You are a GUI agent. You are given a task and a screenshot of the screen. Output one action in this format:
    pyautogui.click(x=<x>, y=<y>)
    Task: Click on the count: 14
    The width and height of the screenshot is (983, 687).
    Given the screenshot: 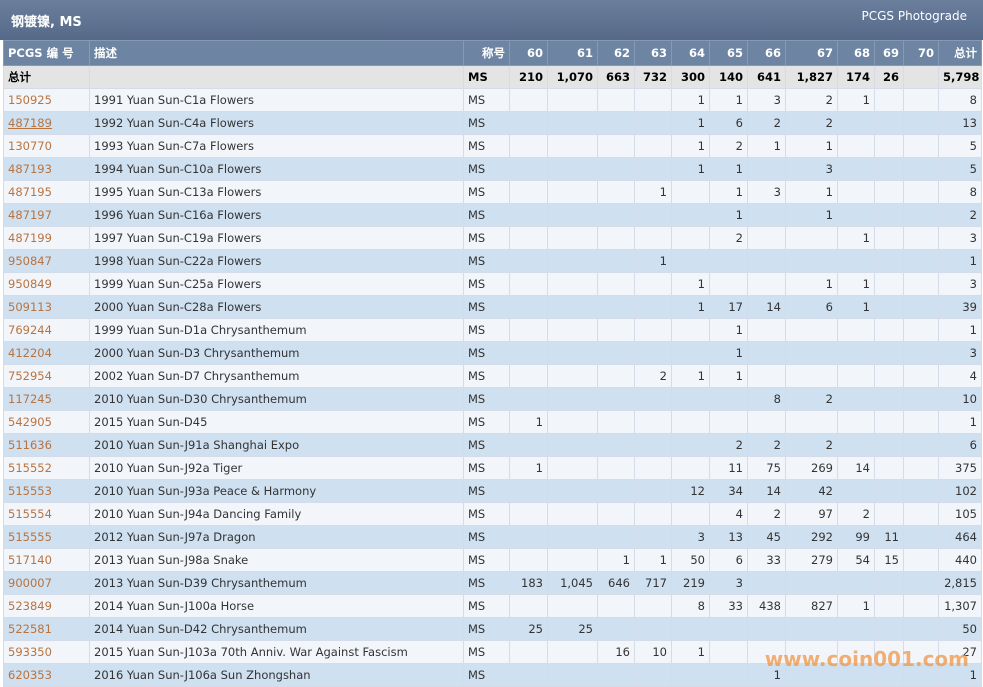 What is the action you would take?
    pyautogui.click(x=766, y=307)
    